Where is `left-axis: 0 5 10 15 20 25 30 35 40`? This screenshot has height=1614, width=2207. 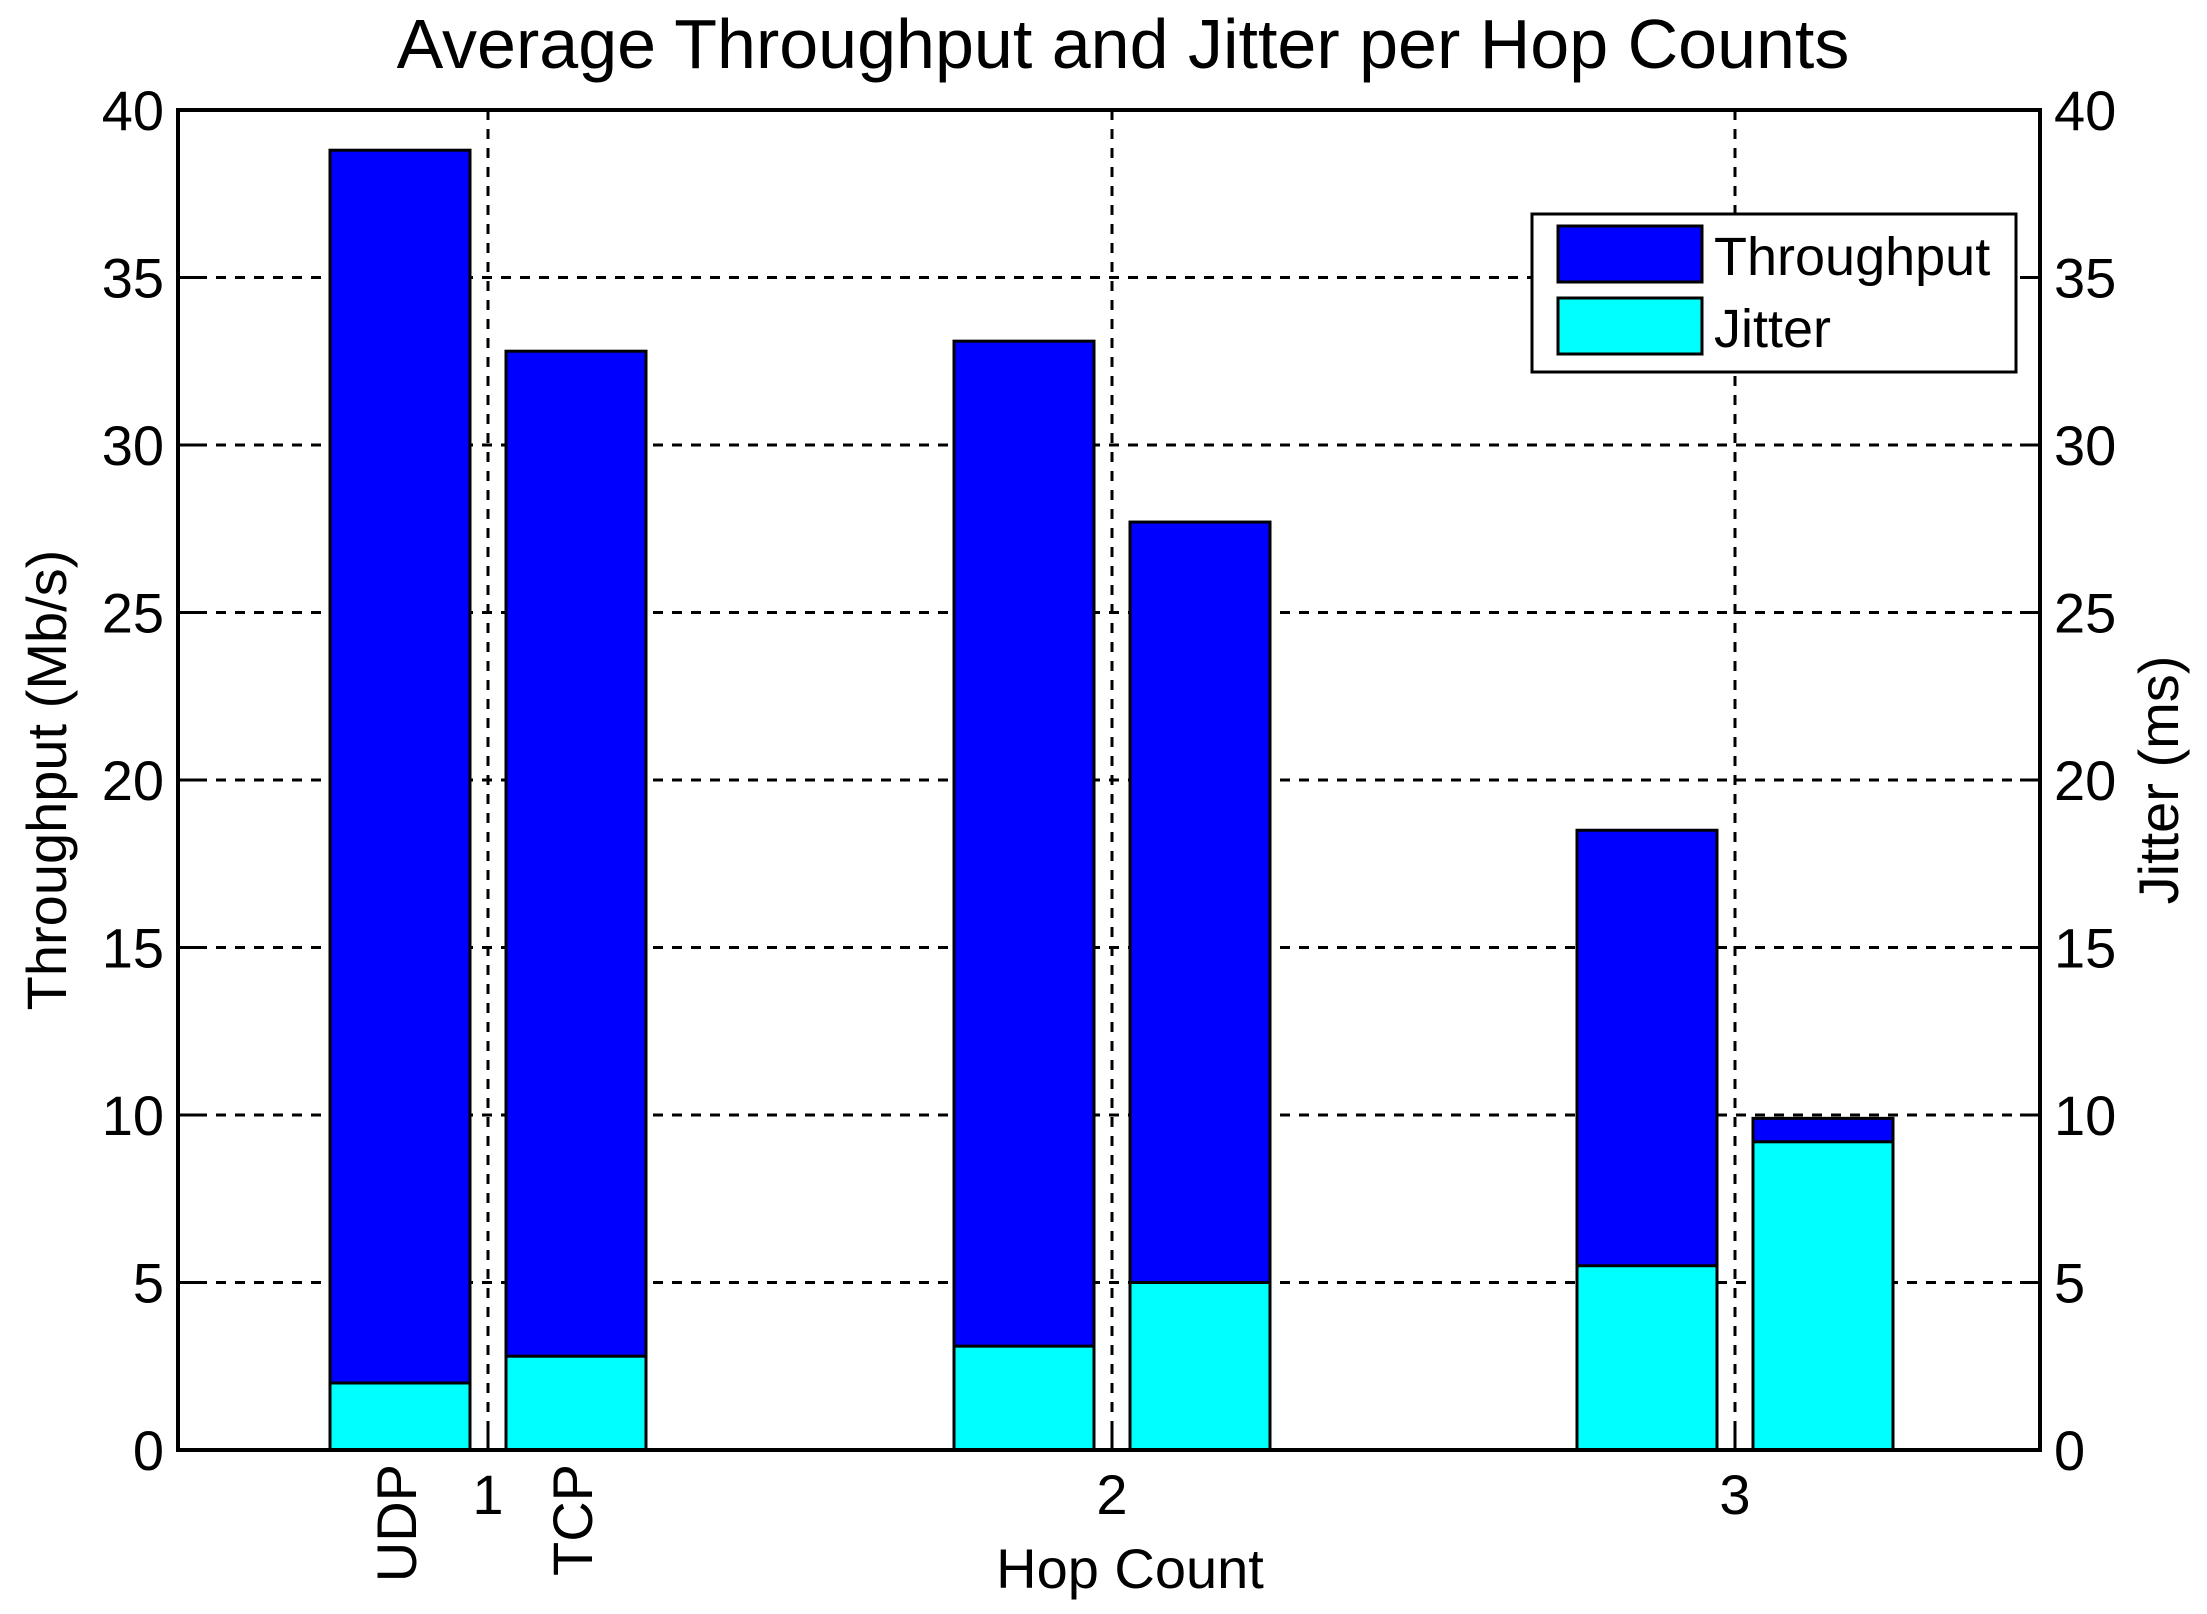 left-axis: 0 5 10 15 20 25 30 35 40 is located at coordinates (150, 780).